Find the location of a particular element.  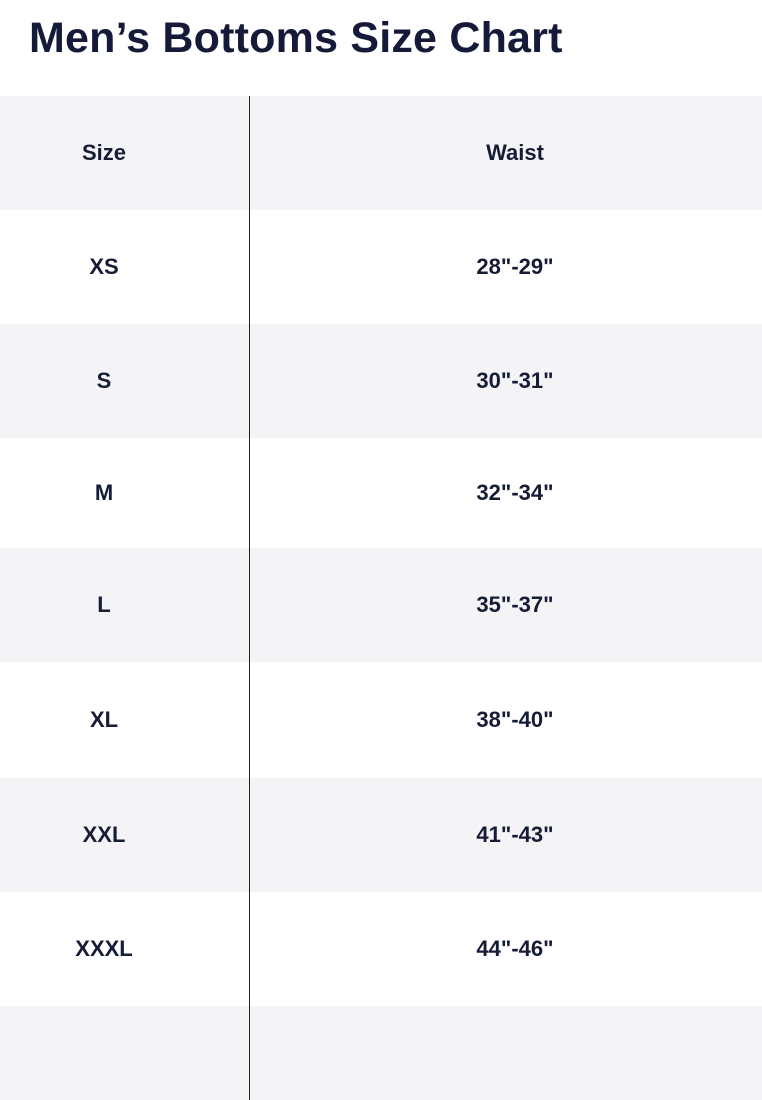

table-header: Size Waist is located at coordinates (381, 153).